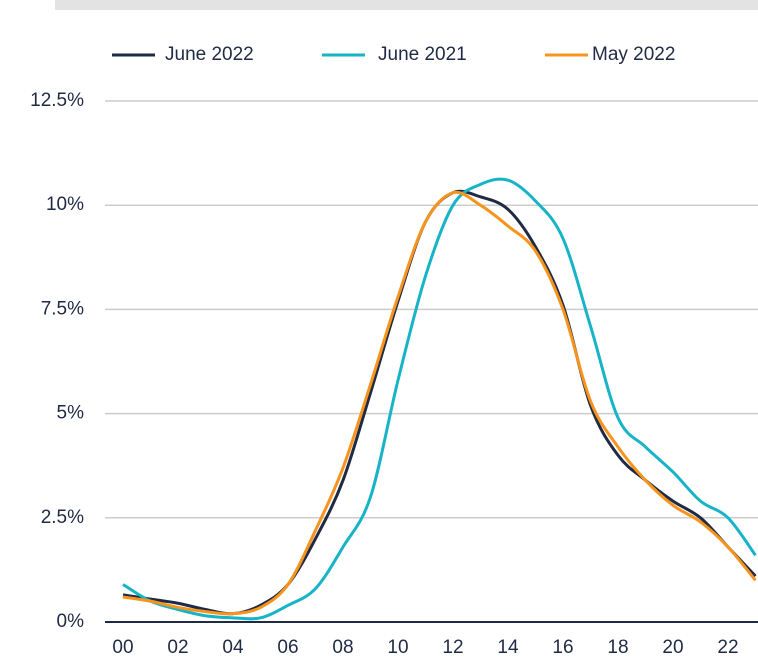 The image size is (758, 669). What do you see at coordinates (65, 204) in the screenshot?
I see `y-tick-label: 10%` at bounding box center [65, 204].